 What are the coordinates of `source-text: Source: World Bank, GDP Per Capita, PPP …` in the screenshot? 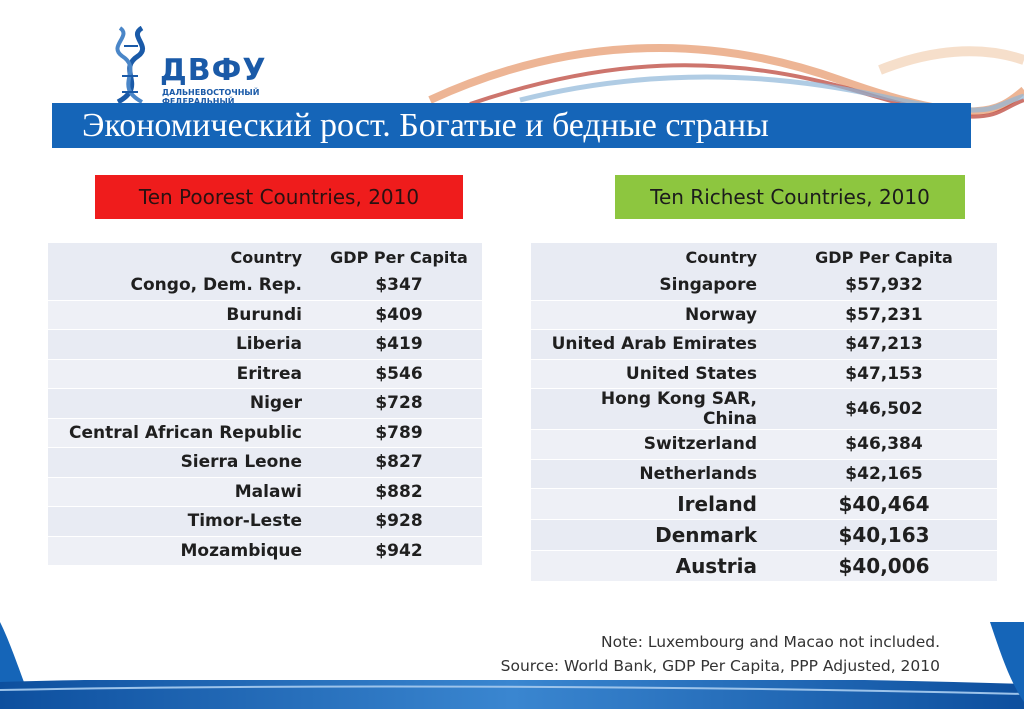 It's located at (720, 666).